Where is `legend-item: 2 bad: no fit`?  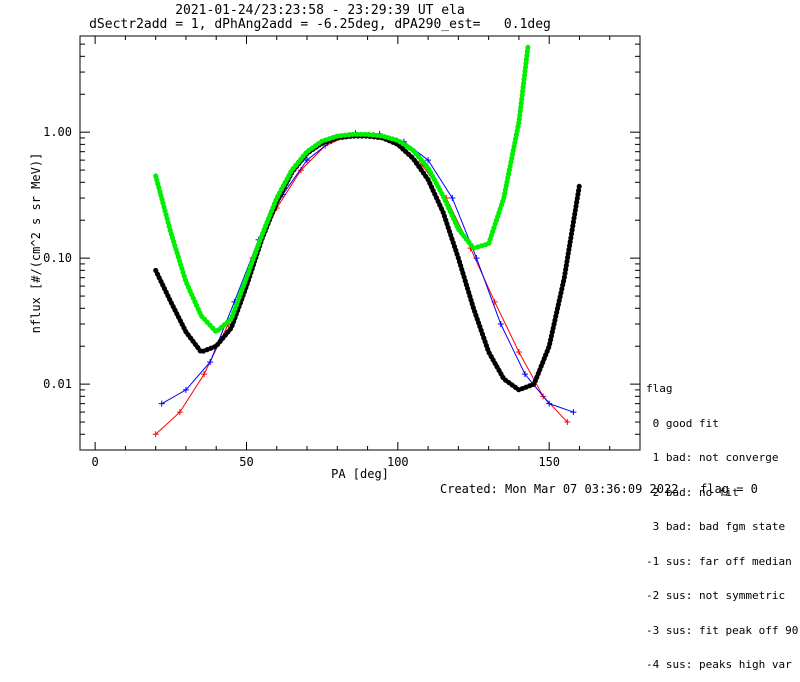
legend-item: 2 bad: no fit is located at coordinates (692, 492).